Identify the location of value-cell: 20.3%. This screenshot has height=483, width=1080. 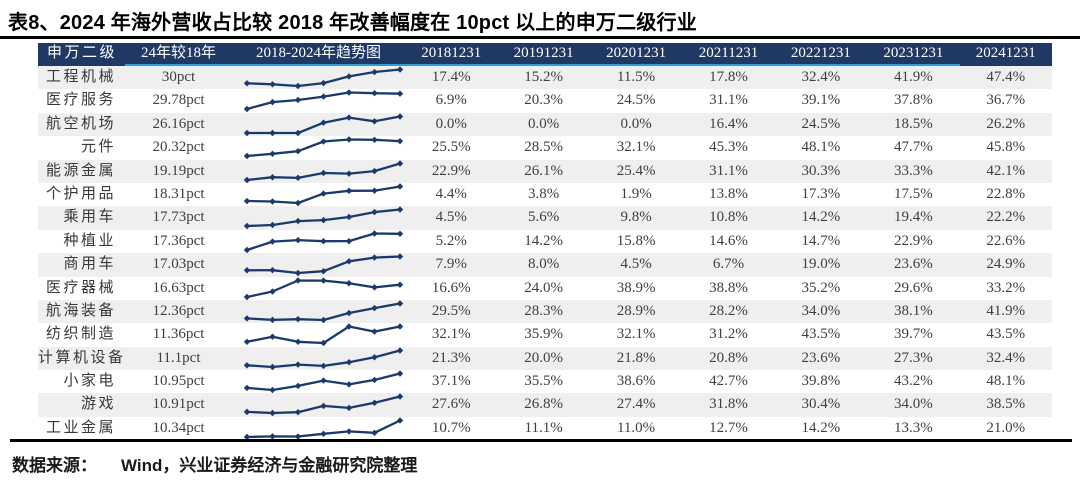
(543, 100).